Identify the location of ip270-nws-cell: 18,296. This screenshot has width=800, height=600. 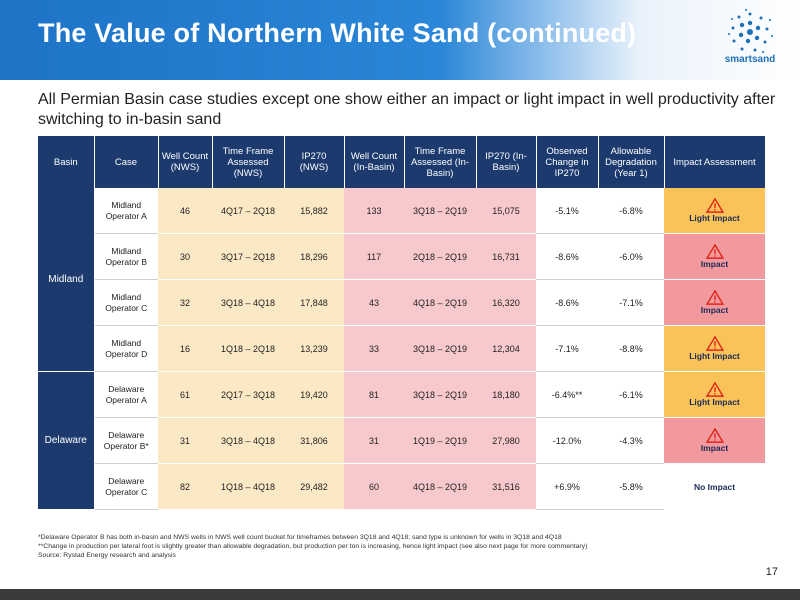
(314, 256).